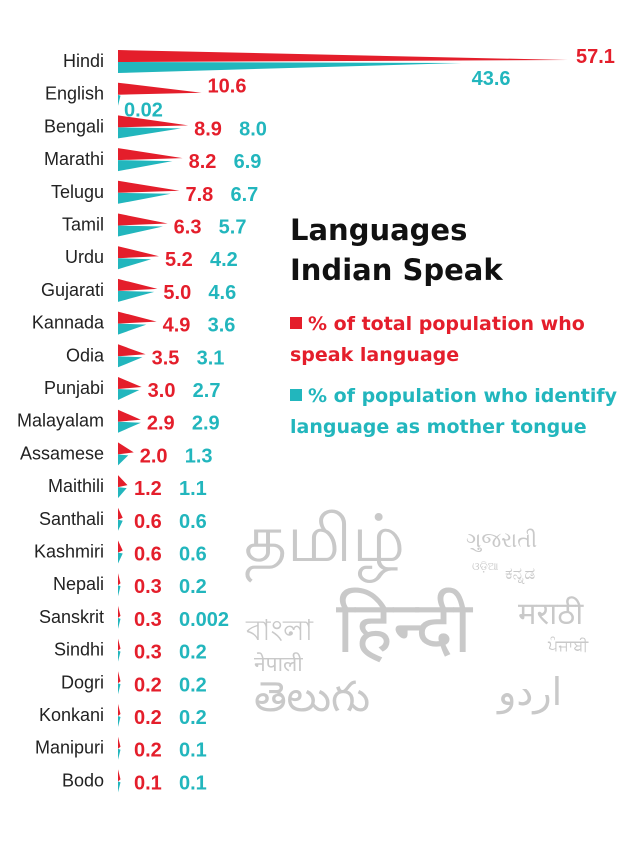 The width and height of the screenshot is (635, 855). Describe the element at coordinates (77, 192) in the screenshot. I see `category-label-telugu: Telugu` at that location.